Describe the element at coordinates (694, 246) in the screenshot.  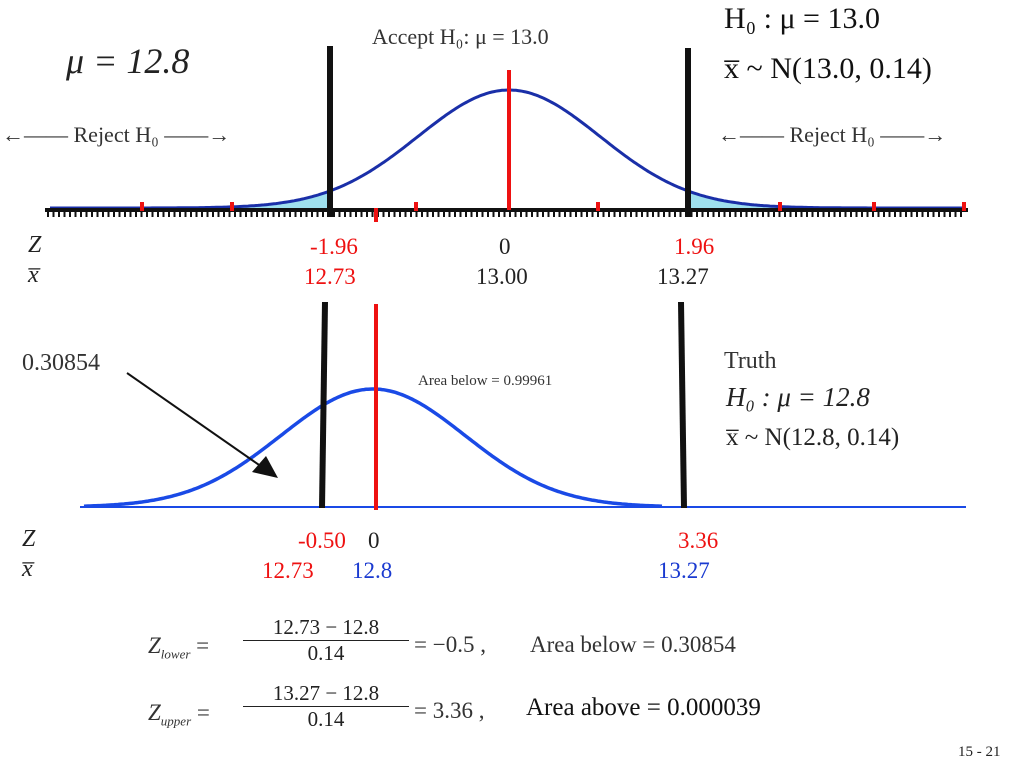
I see `top-z-upper: 1.96` at that location.